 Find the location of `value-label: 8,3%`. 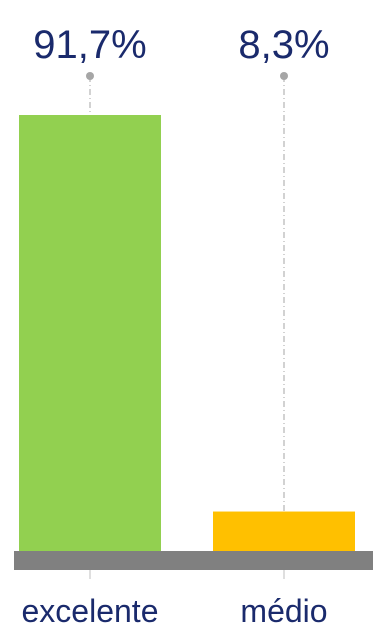

value-label: 8,3% is located at coordinates (283, 45).